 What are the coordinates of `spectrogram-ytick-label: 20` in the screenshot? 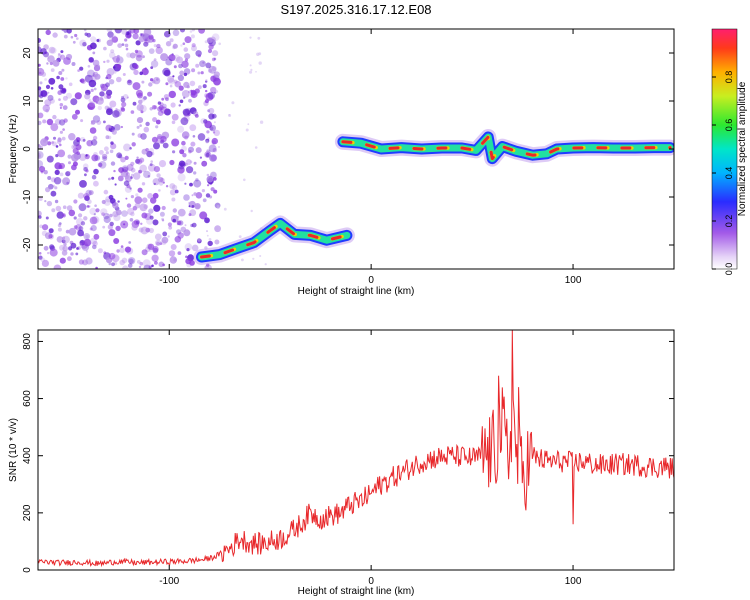 It's located at (27, 53).